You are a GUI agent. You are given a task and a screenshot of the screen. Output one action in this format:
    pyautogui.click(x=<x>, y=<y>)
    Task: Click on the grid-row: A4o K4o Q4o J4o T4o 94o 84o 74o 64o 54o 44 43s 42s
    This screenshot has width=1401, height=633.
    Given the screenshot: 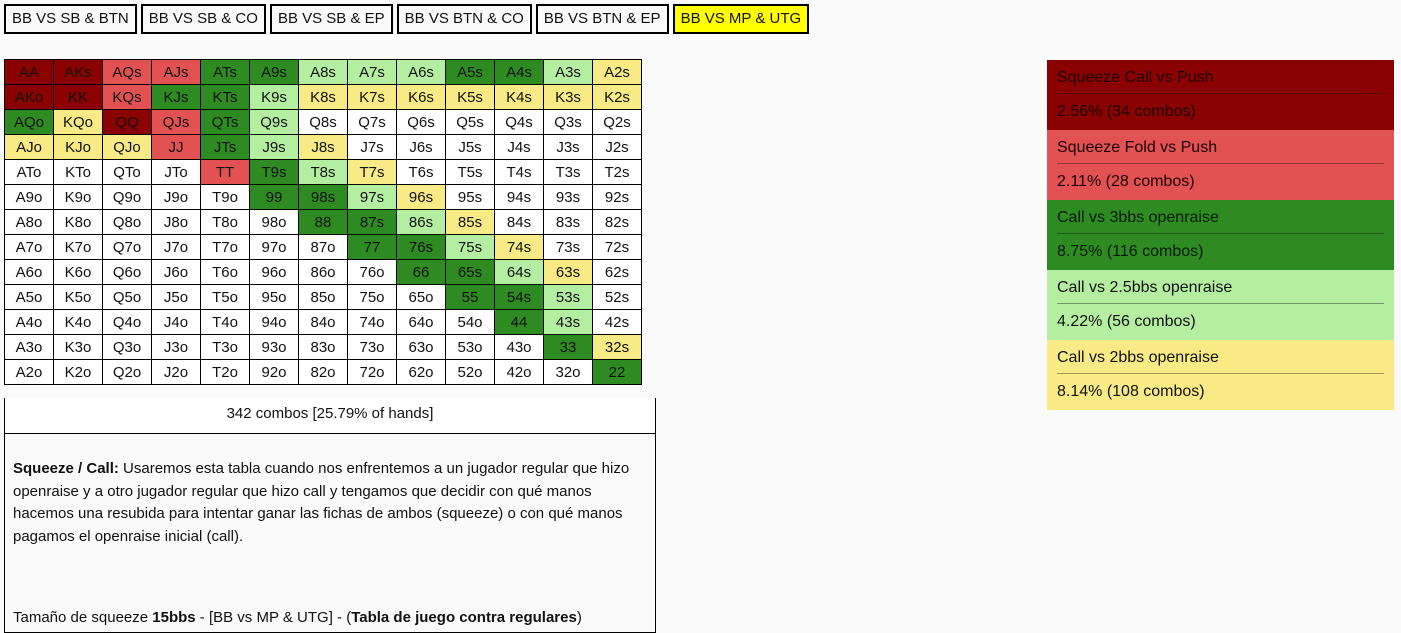 What is the action you would take?
    pyautogui.click(x=323, y=322)
    